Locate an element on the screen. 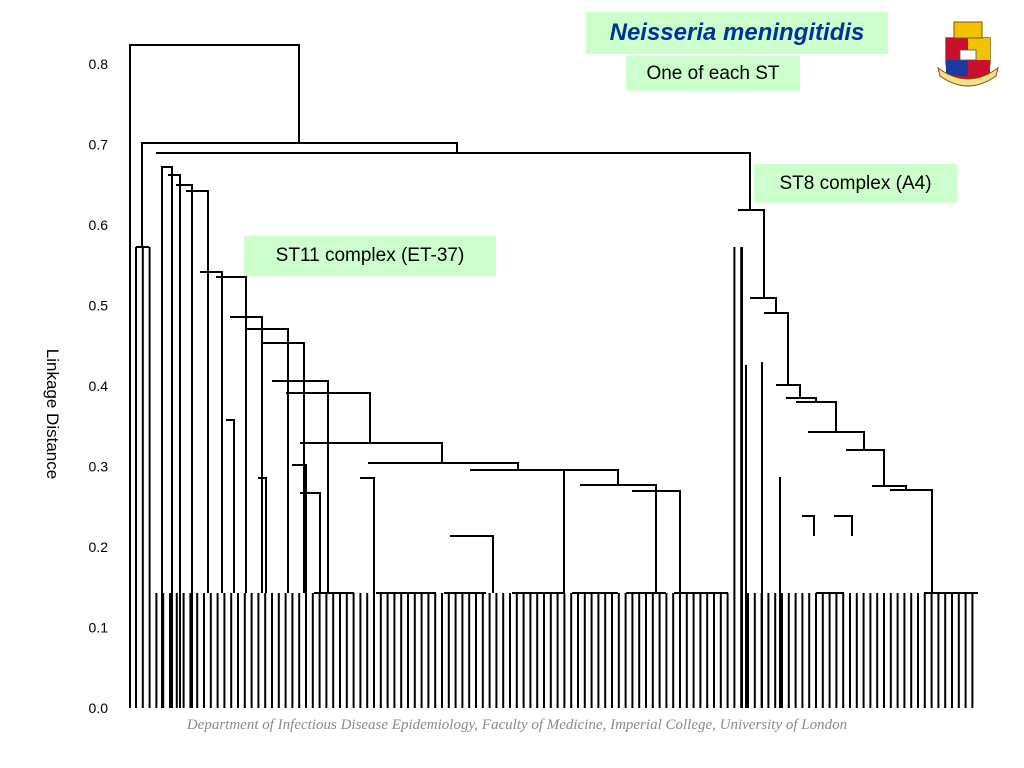  st8-sub2 is located at coordinates (776, 348).